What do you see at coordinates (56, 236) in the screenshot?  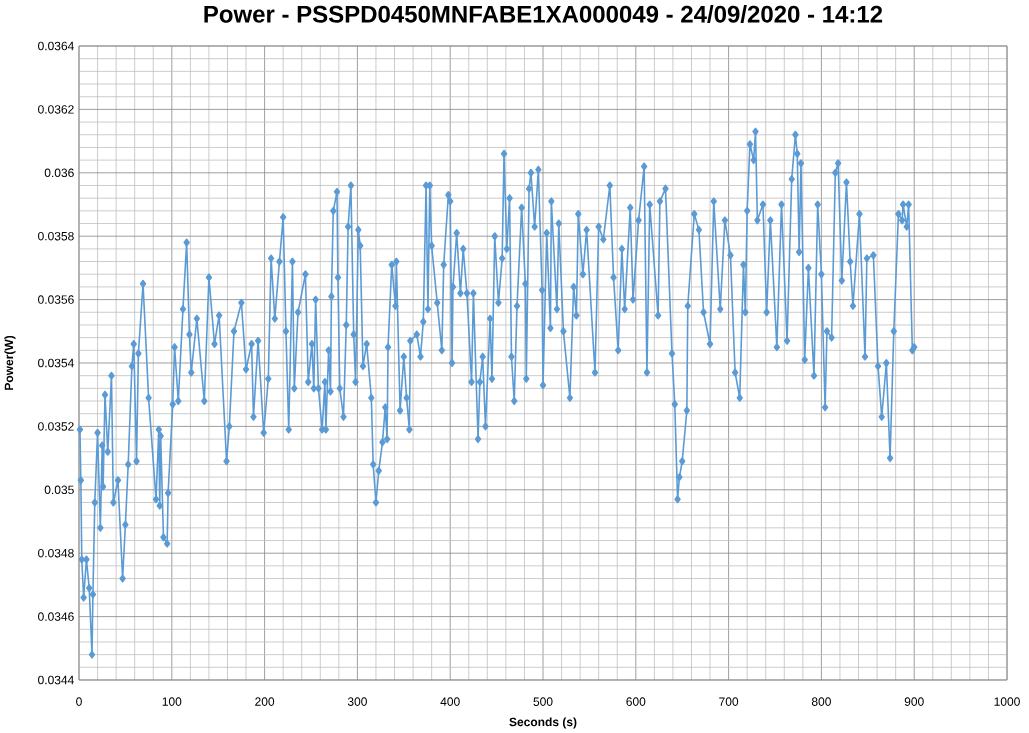 I see `y-tick-label: 0.0358` at bounding box center [56, 236].